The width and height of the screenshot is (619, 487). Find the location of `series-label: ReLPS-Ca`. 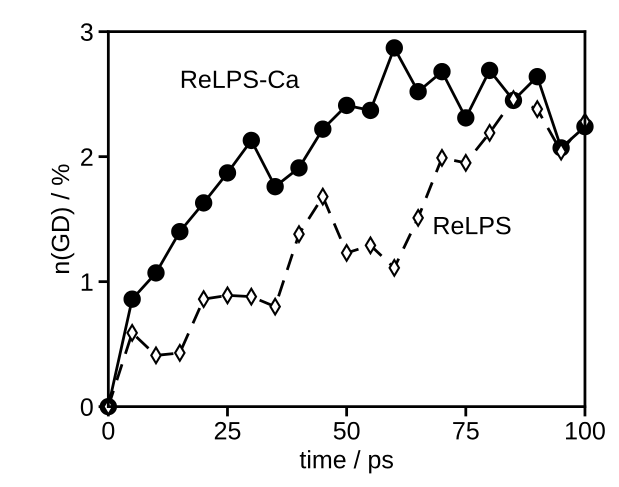

series-label: ReLPS-Ca is located at coordinates (241, 79).